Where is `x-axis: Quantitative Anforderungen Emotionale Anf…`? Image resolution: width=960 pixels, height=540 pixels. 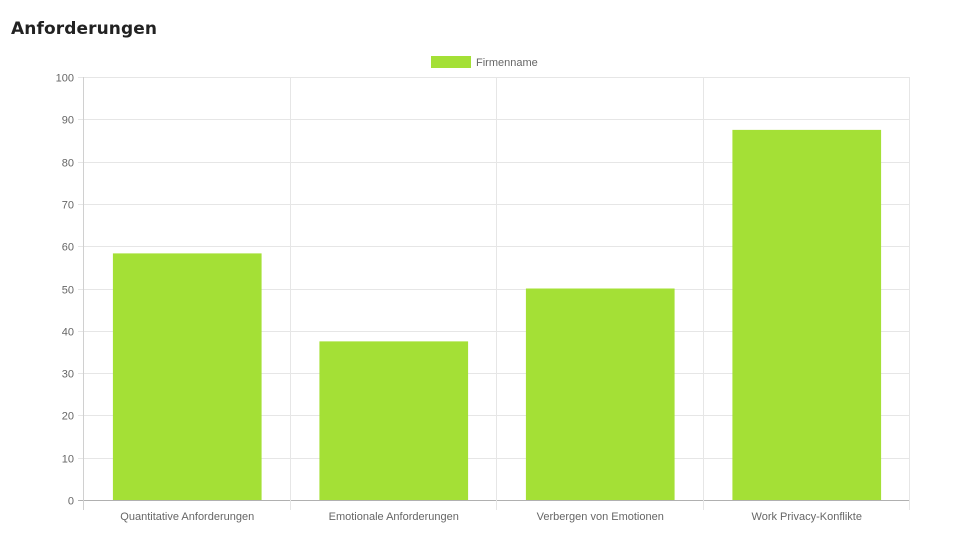
x-axis: Quantitative Anforderungen Emotionale Anf… is located at coordinates (491, 517).